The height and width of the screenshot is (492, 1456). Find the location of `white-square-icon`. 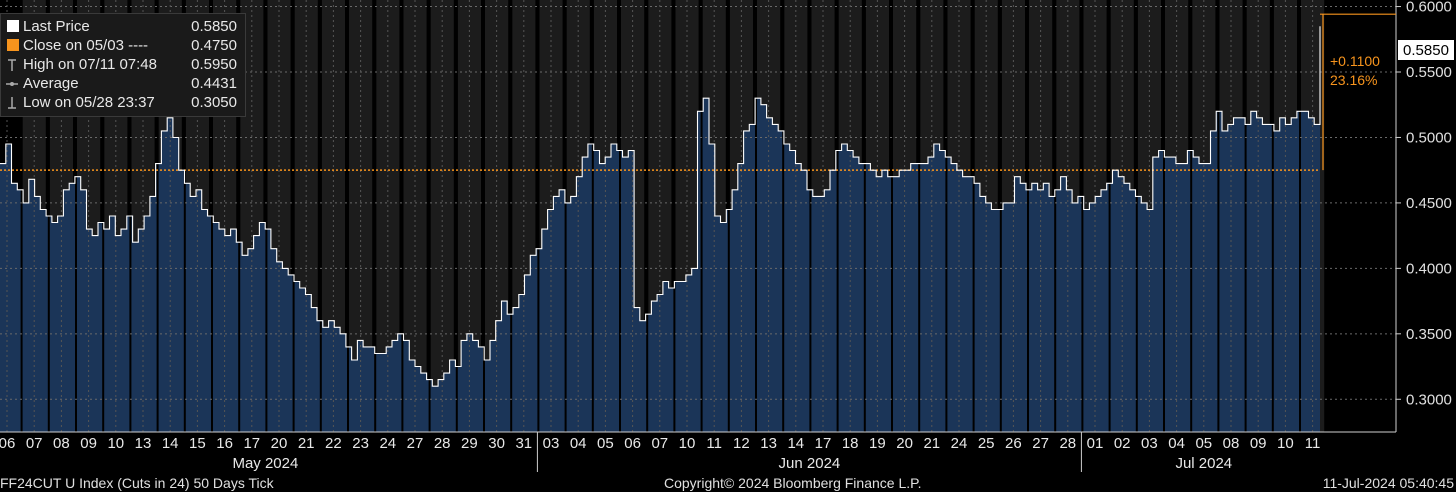

white-square-icon is located at coordinates (13, 26).